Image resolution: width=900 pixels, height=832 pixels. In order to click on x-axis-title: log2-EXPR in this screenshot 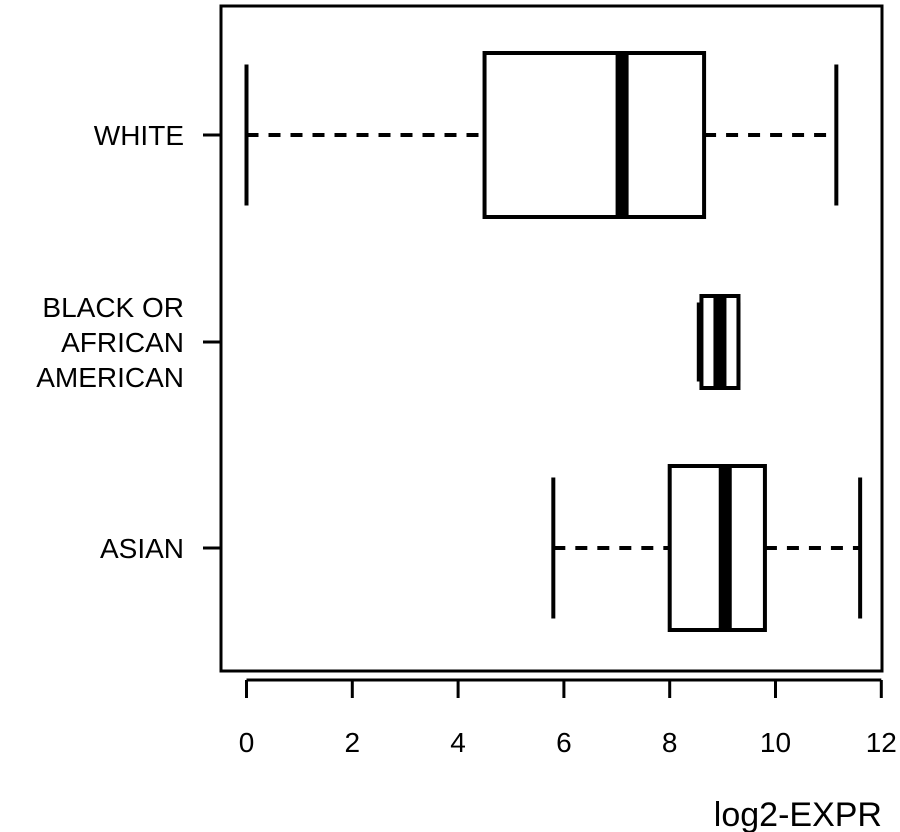, I will do `click(798, 814)`.